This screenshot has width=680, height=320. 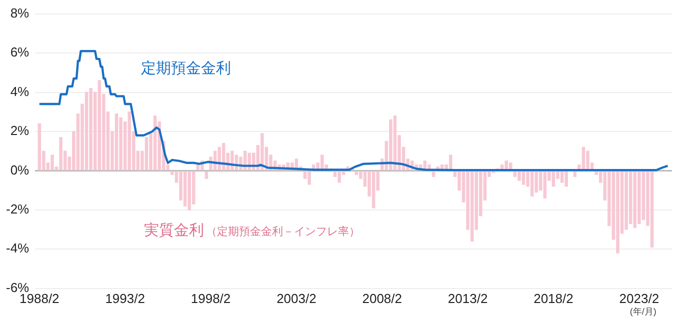 I want to click on x-tick-label: 1993/2, so click(x=125, y=298).